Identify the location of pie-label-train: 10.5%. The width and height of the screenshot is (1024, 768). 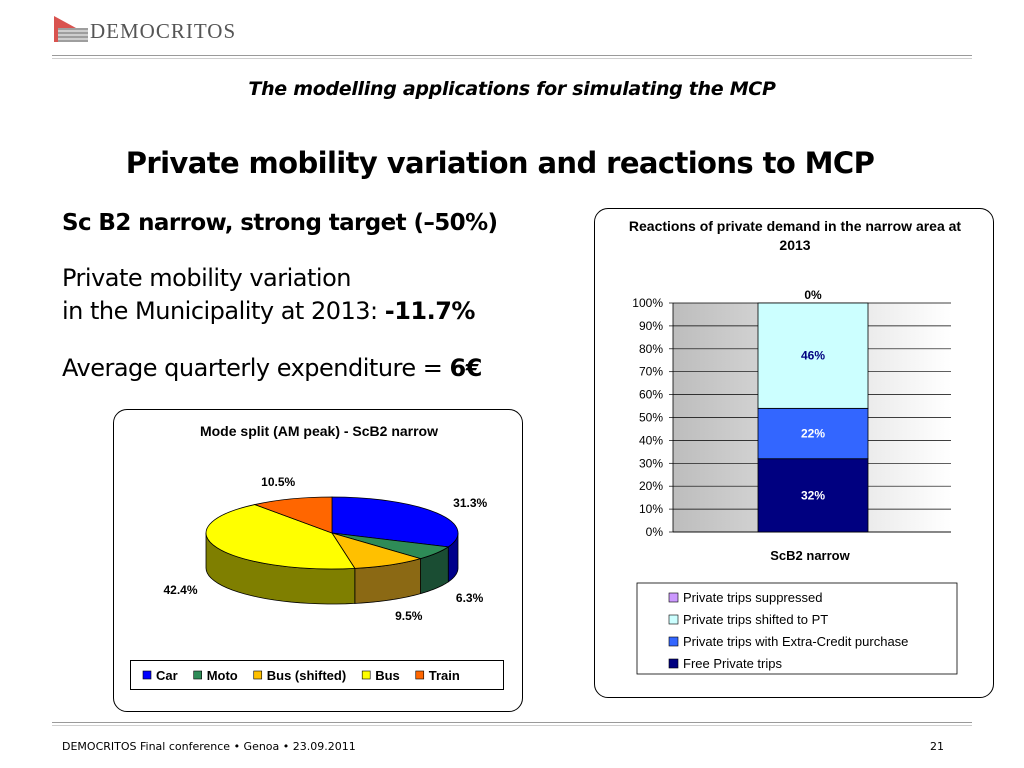
(278, 482).